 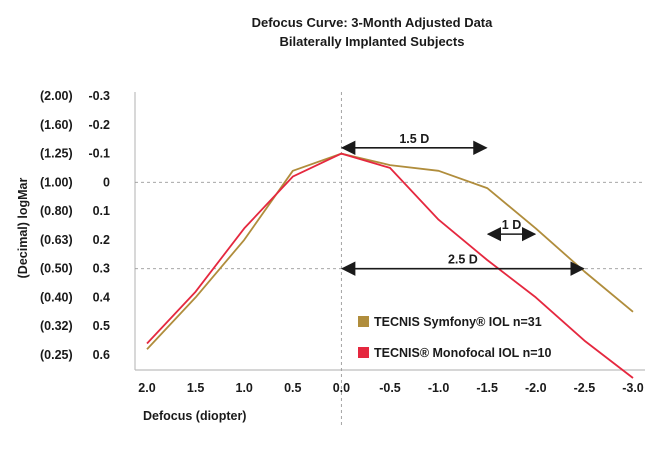 I want to click on y-tick-logmar-3: 0, so click(x=106, y=182).